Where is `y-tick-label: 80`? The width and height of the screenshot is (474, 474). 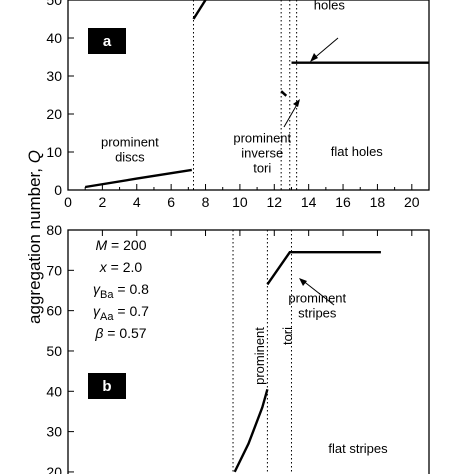 y-tick-label: 80 is located at coordinates (54, 230).